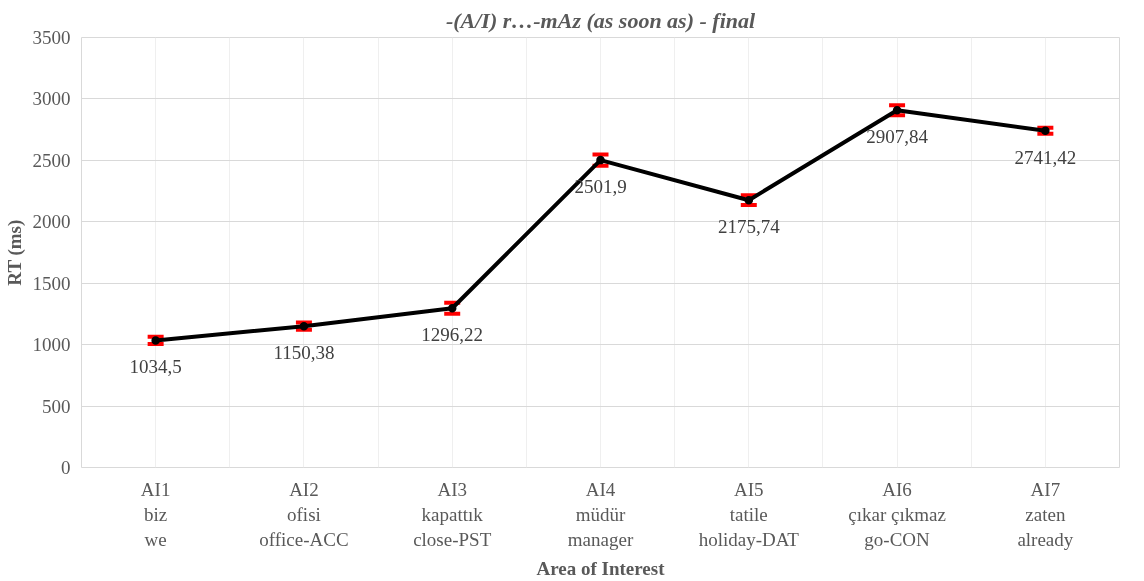  I want to click on y-tick-label: 1500, so click(51, 283).